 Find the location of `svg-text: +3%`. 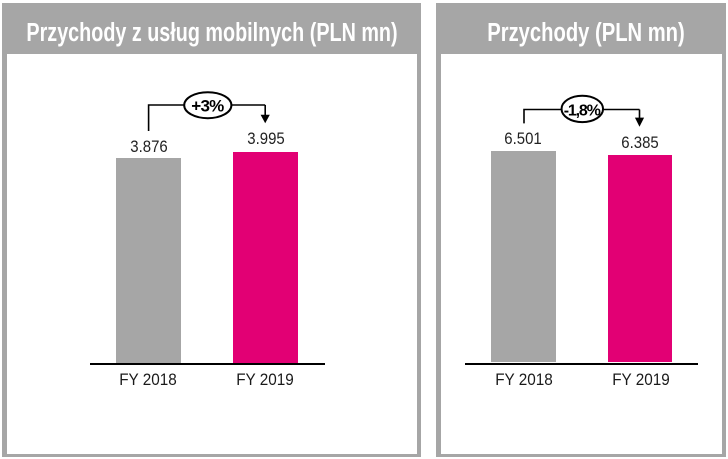

svg-text: +3% is located at coordinates (207, 105).